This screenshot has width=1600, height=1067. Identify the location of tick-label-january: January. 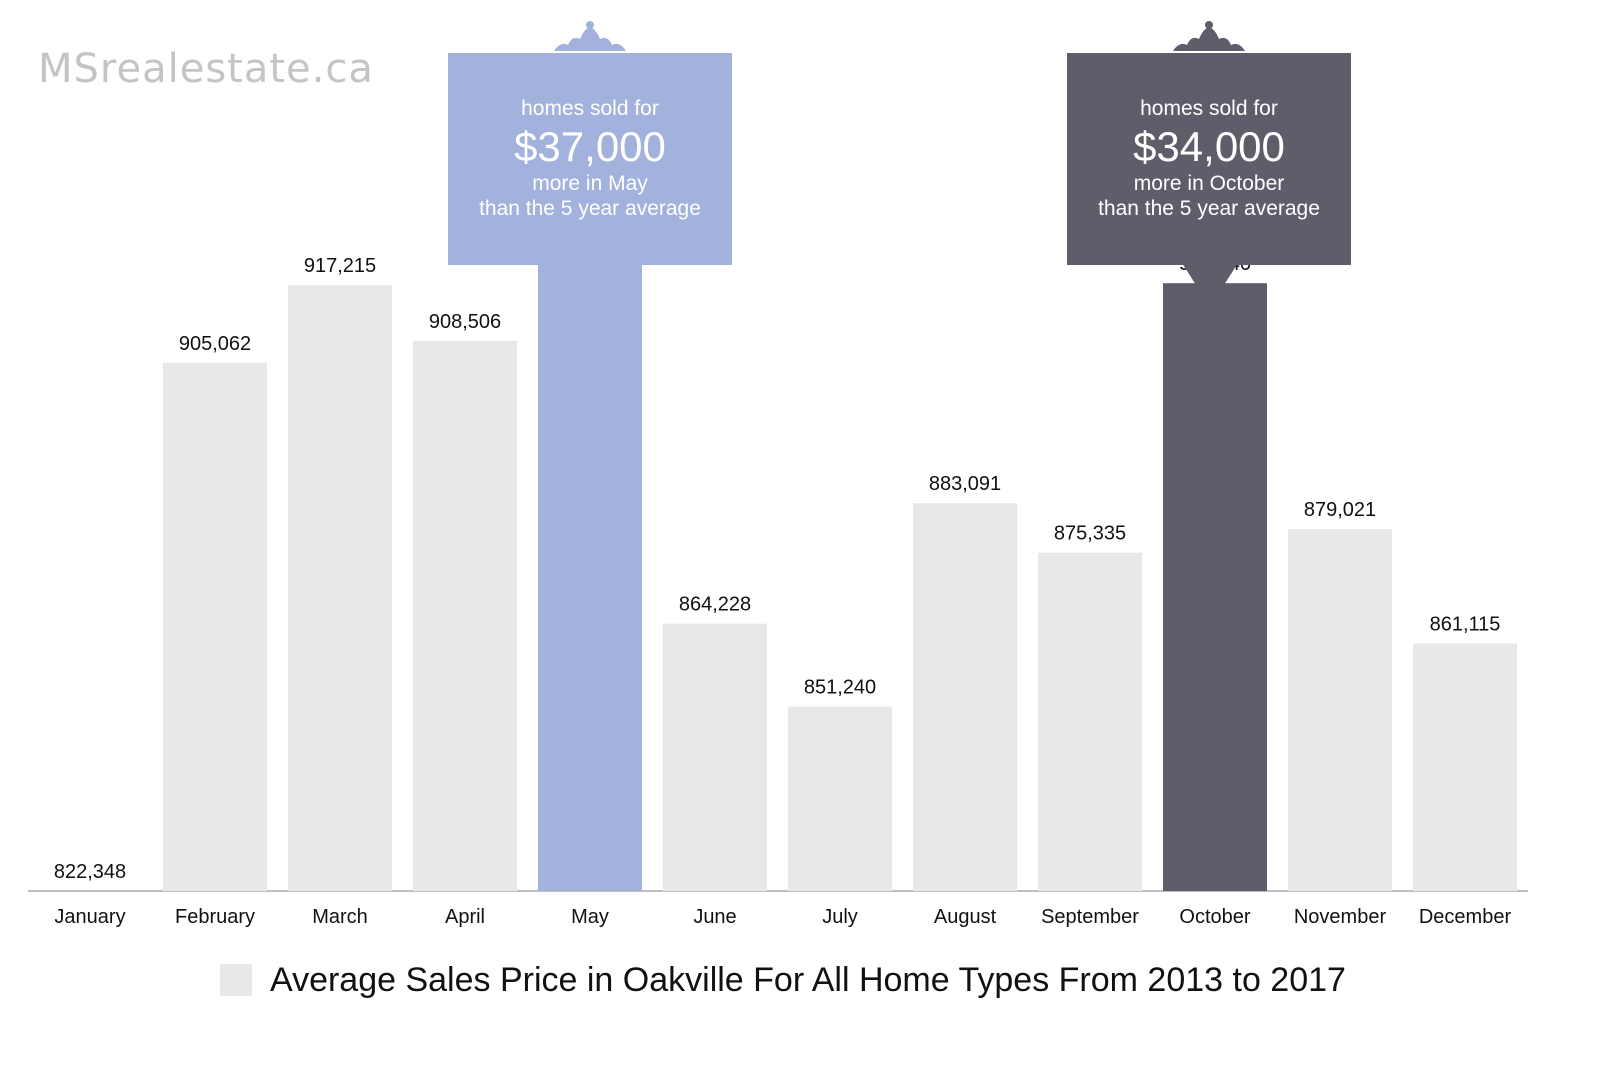
(89, 917).